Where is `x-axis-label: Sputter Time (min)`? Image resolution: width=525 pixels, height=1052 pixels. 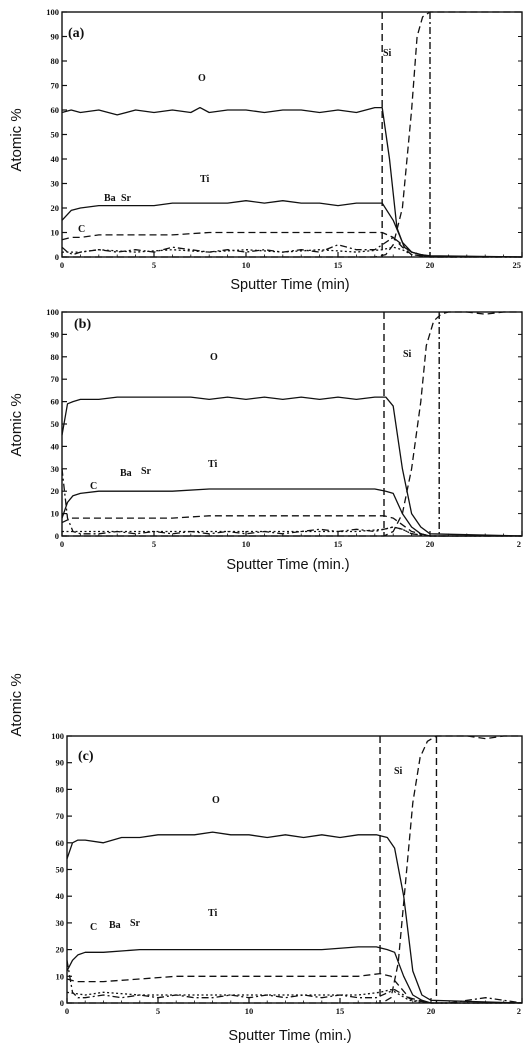 x-axis-label: Sputter Time (min) is located at coordinates (289, 285).